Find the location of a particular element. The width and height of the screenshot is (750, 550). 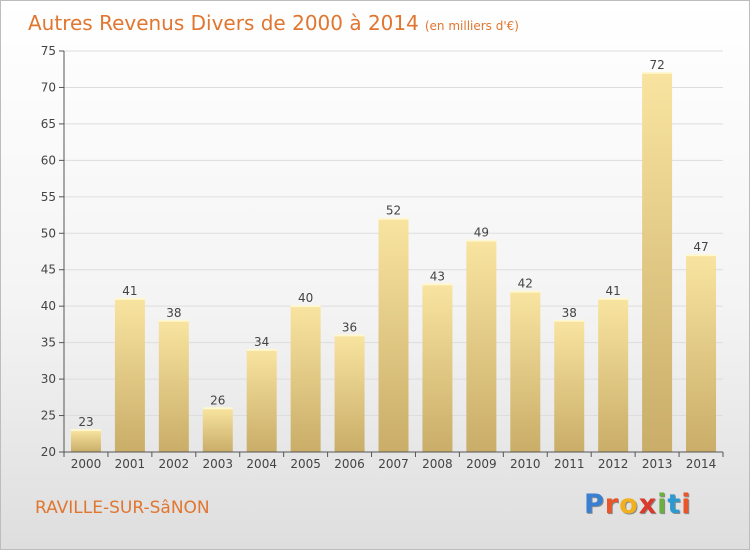

x-tick-label: 2013 is located at coordinates (657, 464).